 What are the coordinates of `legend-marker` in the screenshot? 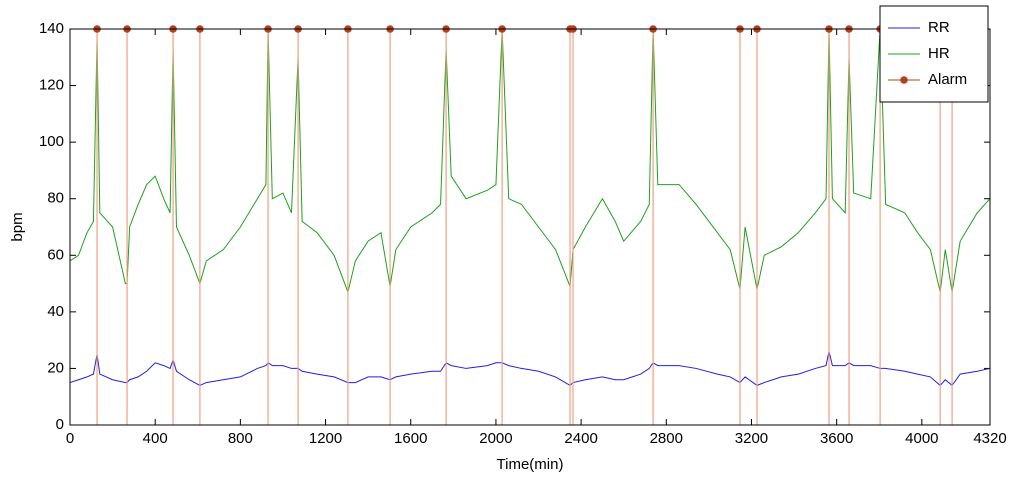 It's located at (904, 80).